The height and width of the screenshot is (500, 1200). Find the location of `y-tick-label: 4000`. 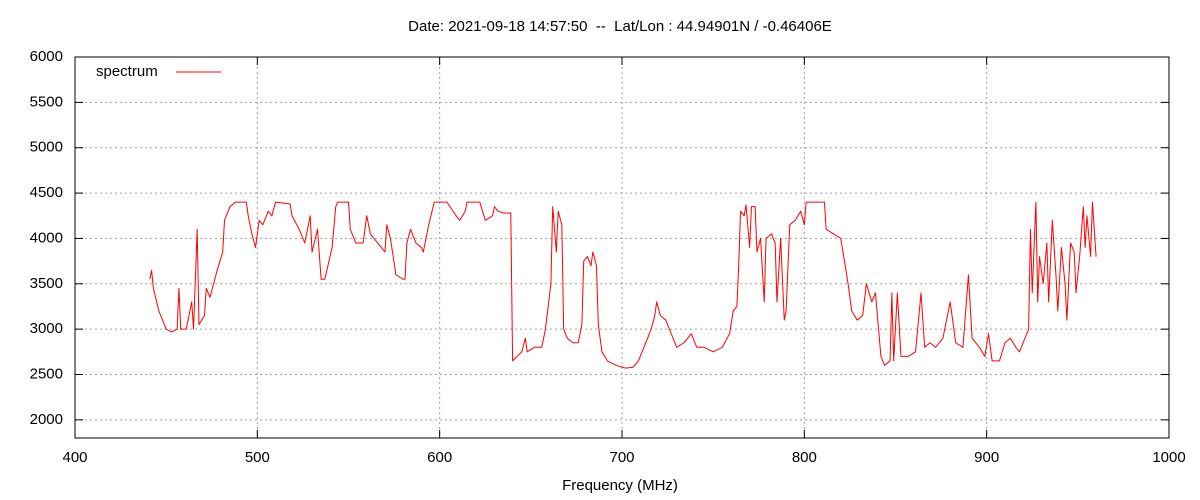

y-tick-label: 4000 is located at coordinates (46, 237).